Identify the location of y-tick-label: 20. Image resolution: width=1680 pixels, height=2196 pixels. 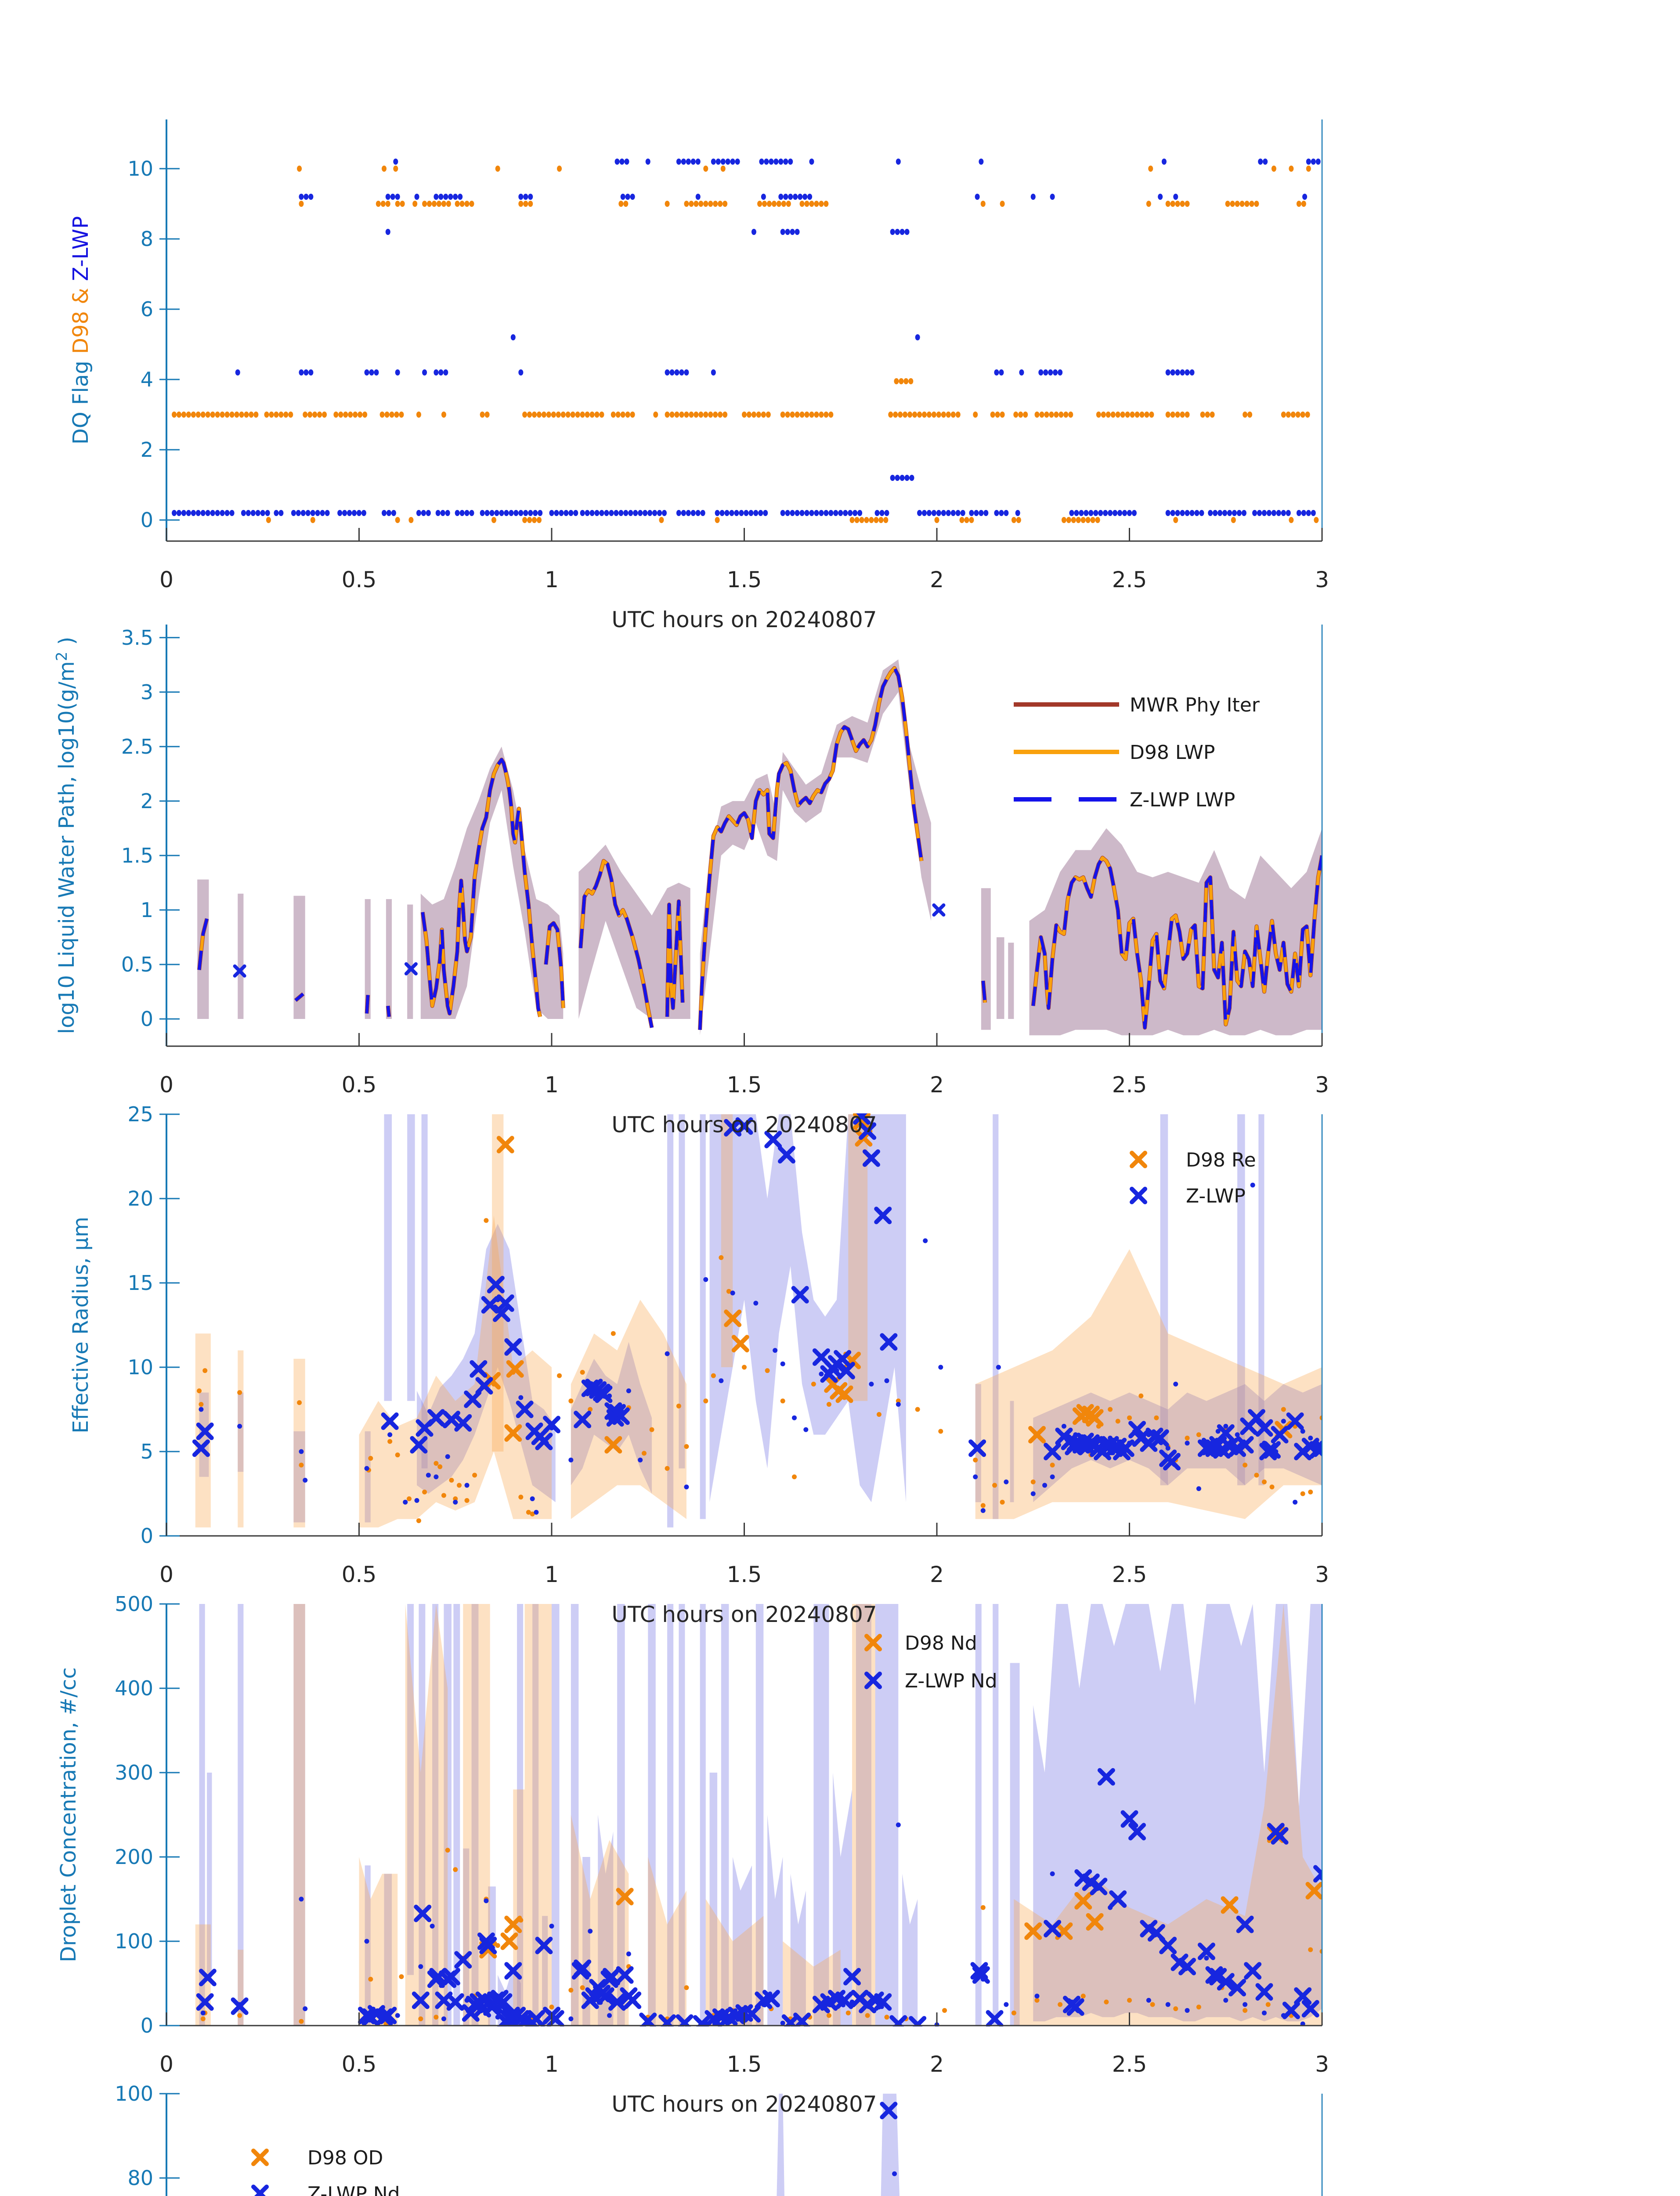
(140, 1198).